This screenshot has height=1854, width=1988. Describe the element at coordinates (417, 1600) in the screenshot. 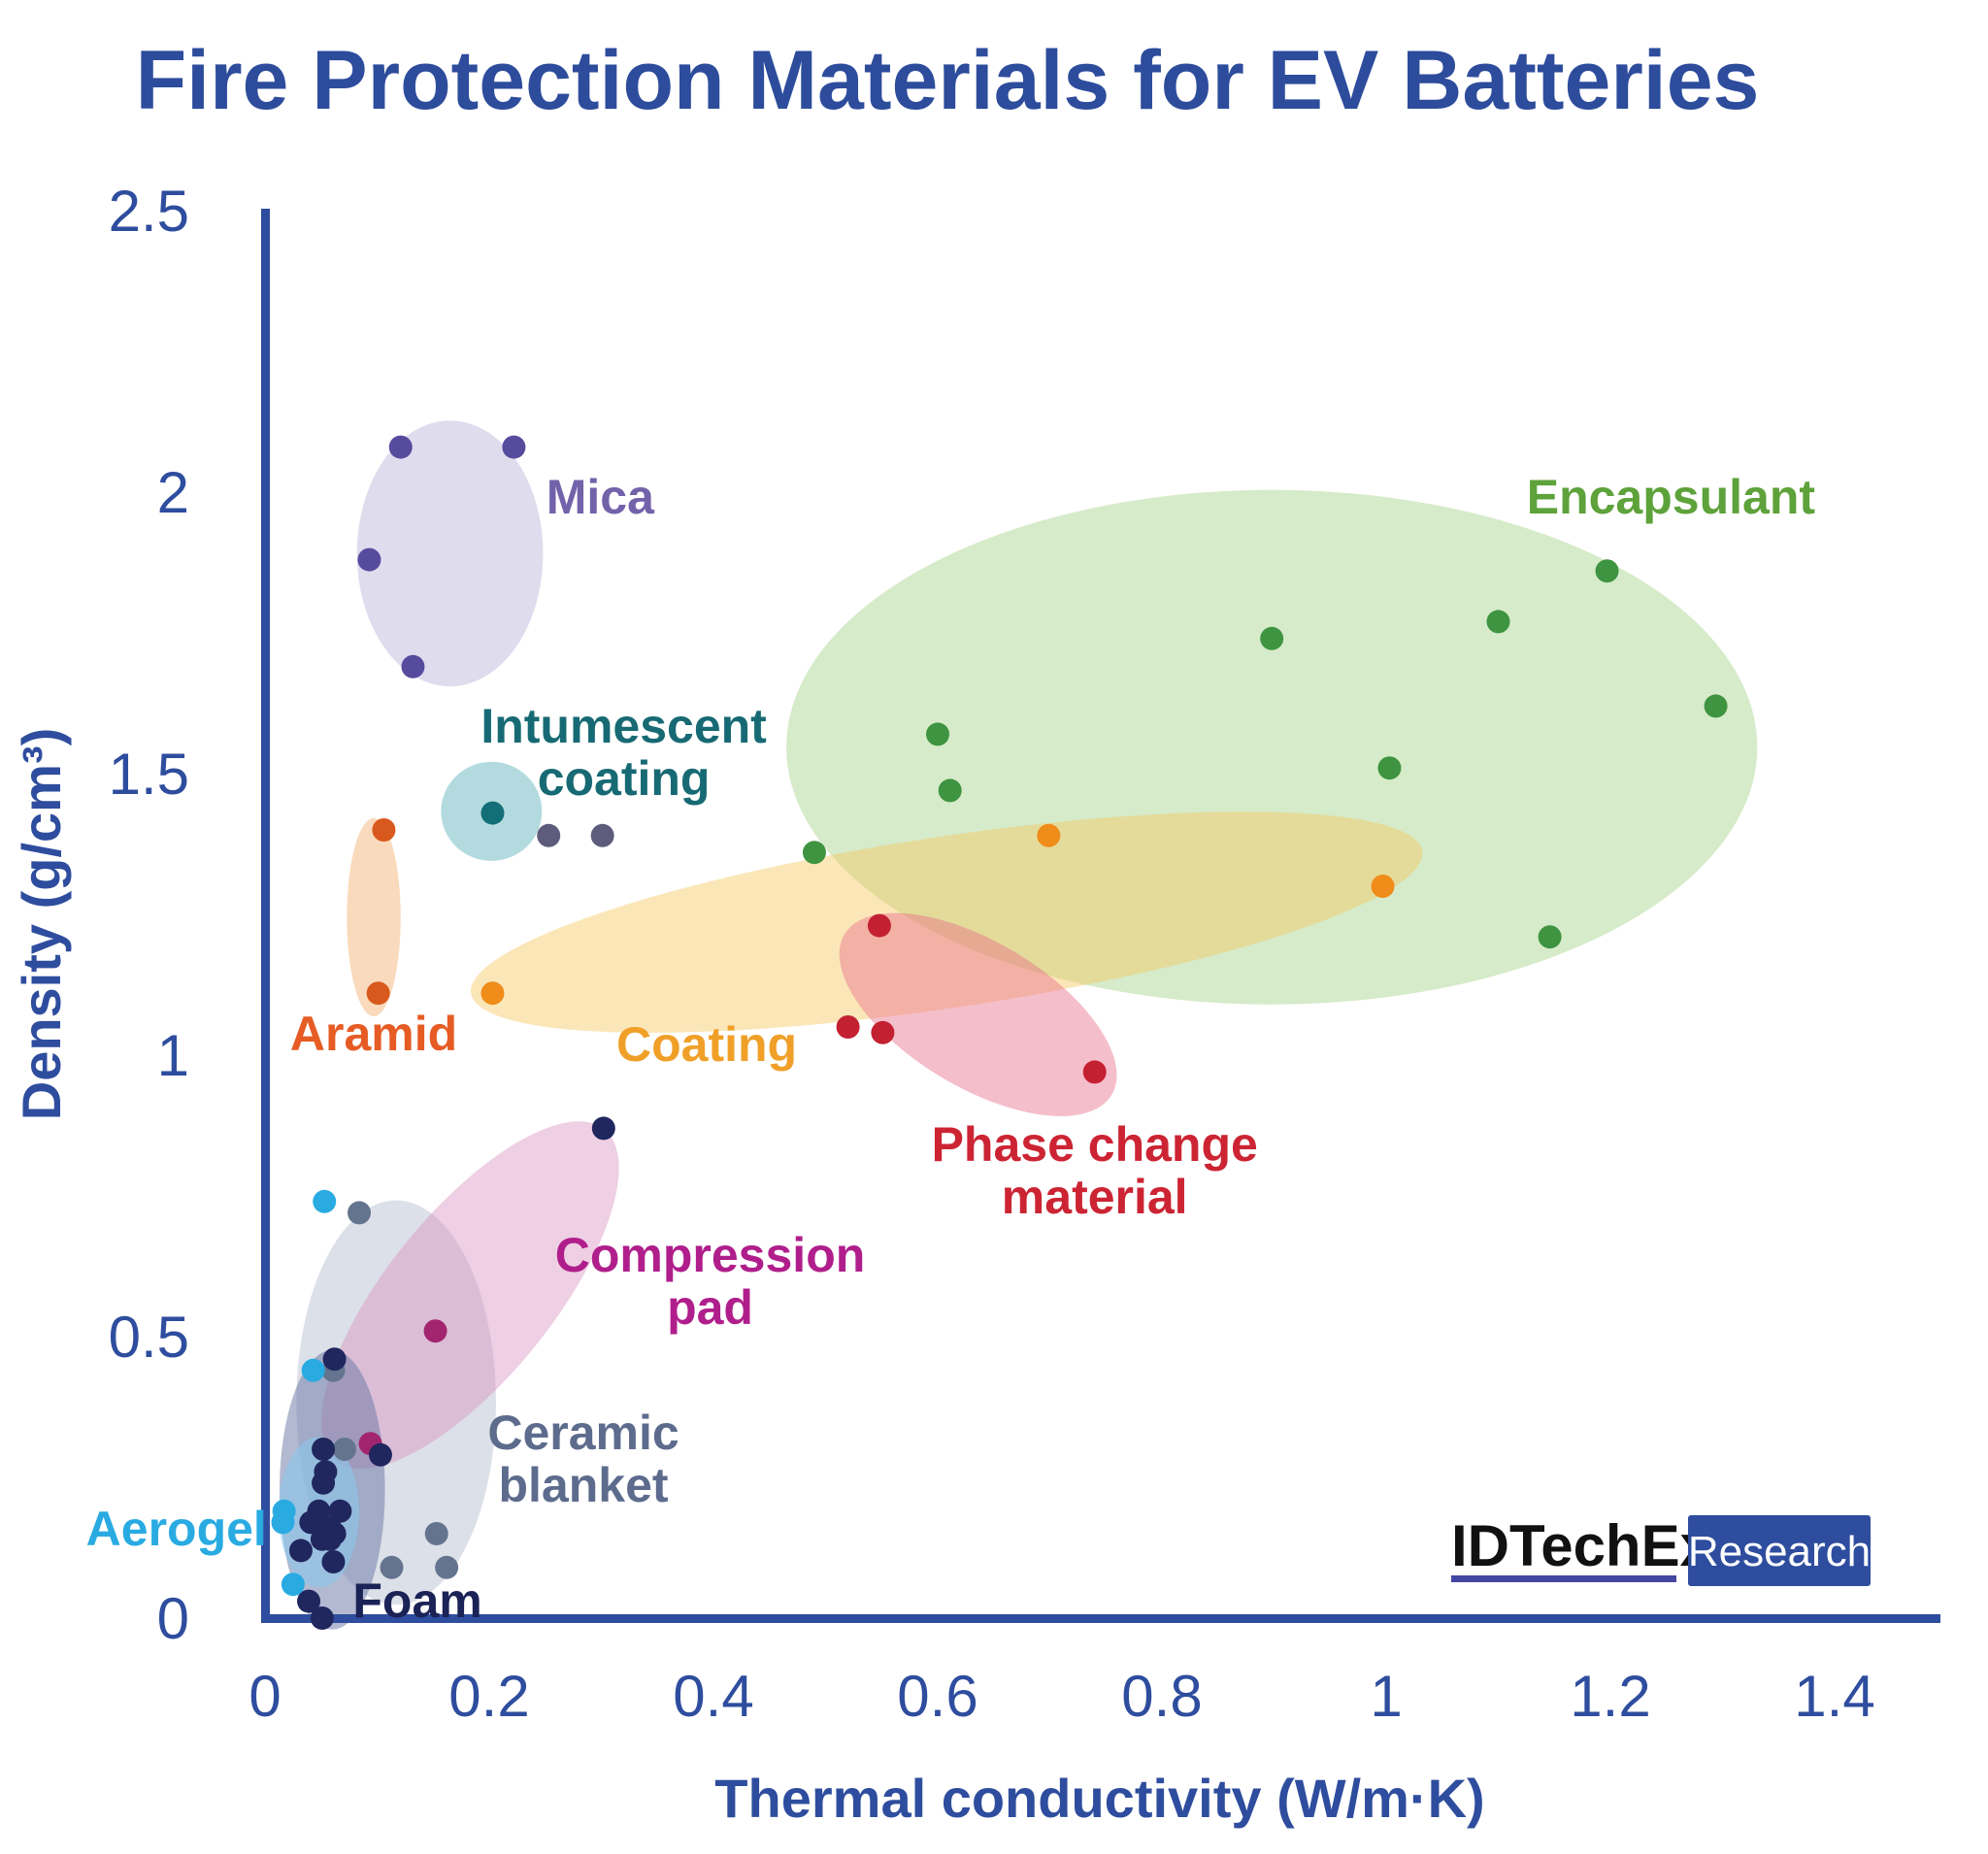

I see `series-label-foam: Foam` at that location.